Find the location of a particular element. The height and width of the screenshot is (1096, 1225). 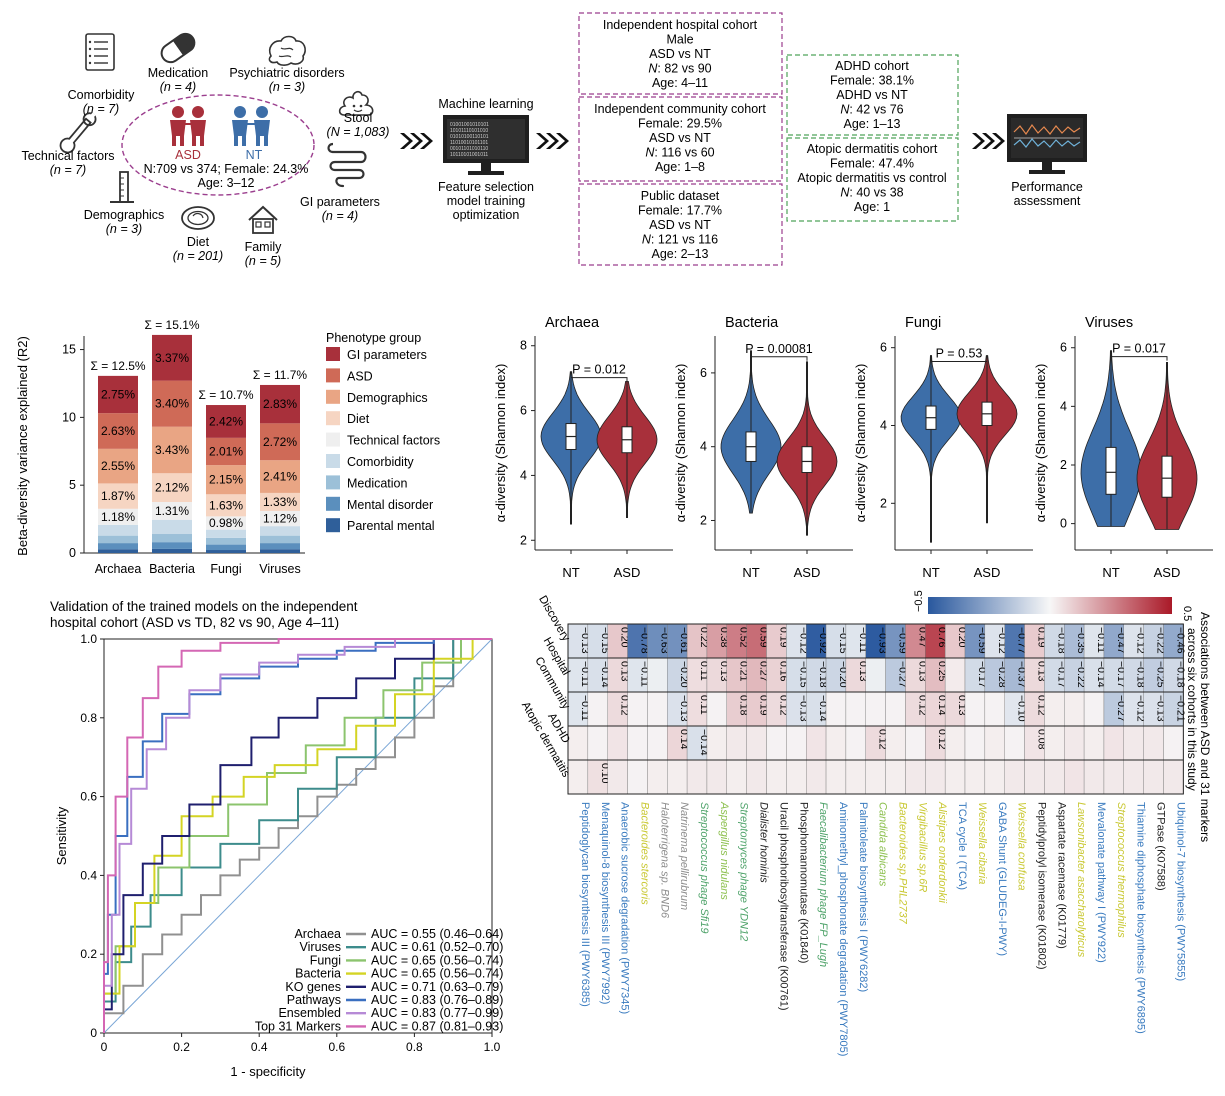

segment-label: 3.37% is located at coordinates (172, 358).